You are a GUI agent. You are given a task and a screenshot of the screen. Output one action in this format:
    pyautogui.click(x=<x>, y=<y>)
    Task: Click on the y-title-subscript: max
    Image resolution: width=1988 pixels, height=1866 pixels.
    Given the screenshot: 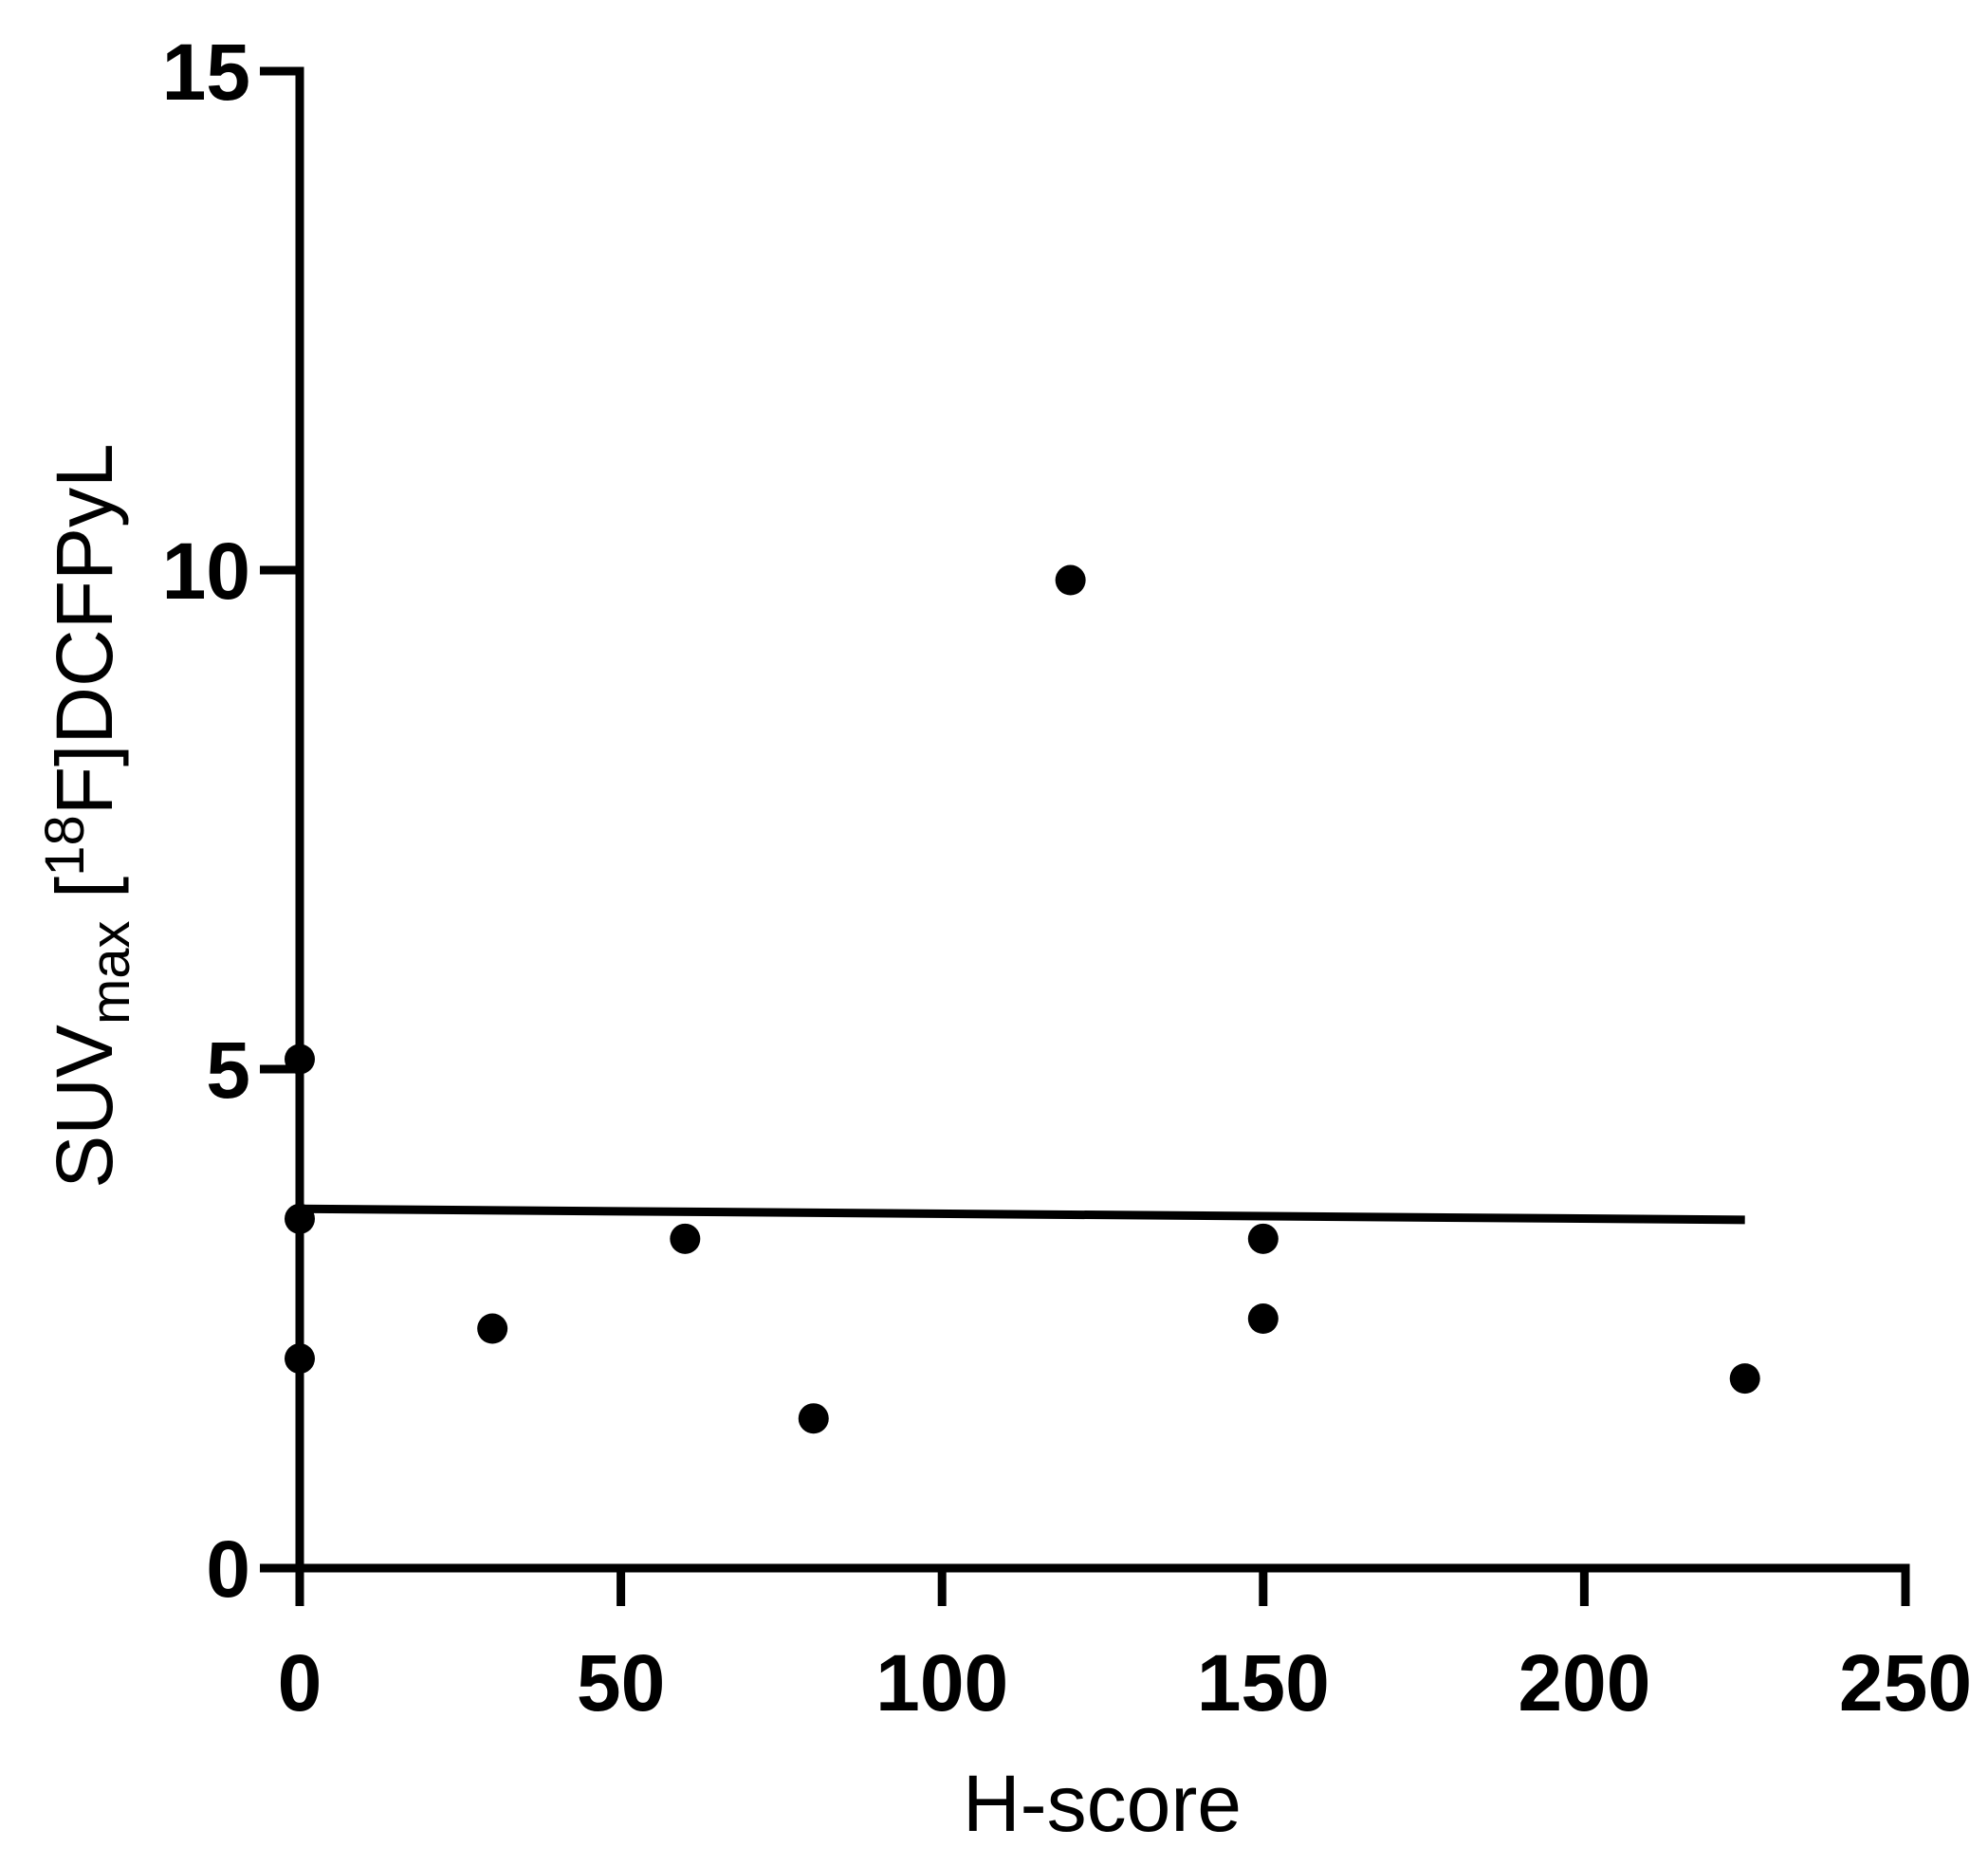 What is the action you would take?
    pyautogui.click(x=110, y=973)
    